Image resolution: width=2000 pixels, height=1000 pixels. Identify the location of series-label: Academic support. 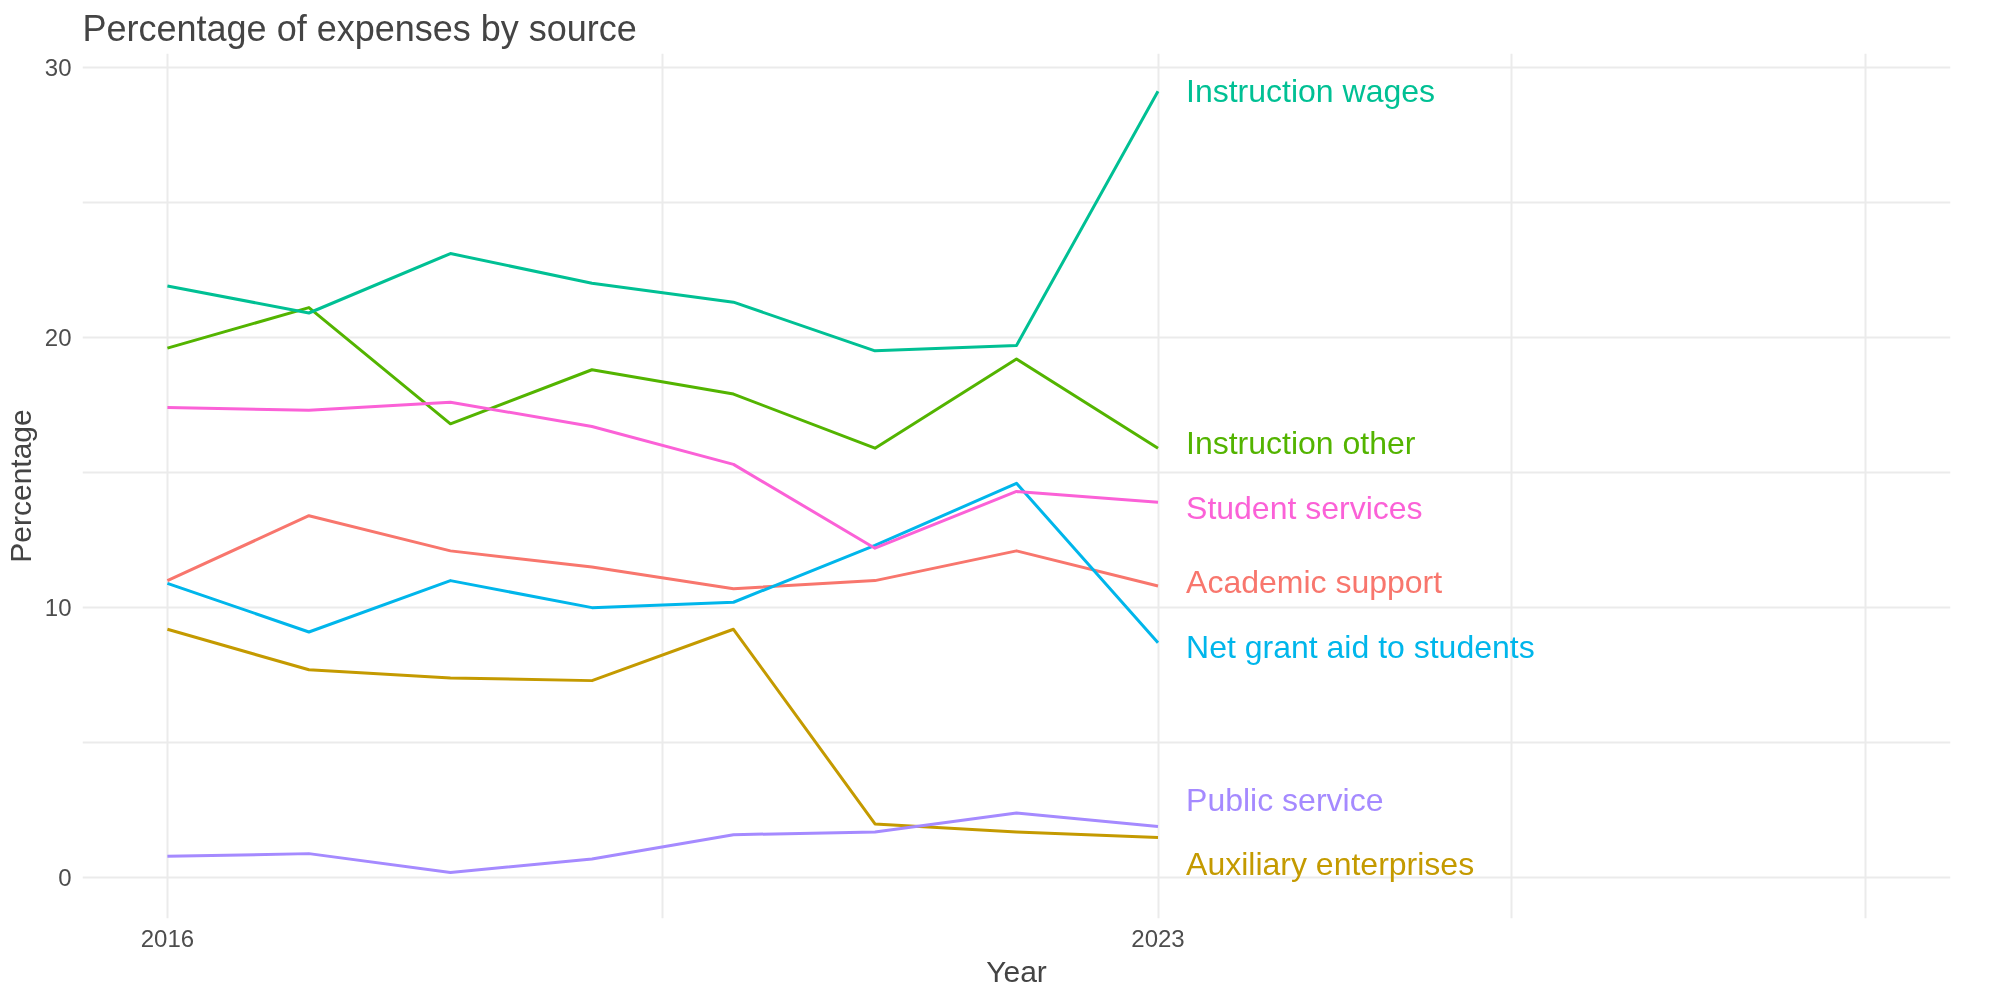
(1314, 581).